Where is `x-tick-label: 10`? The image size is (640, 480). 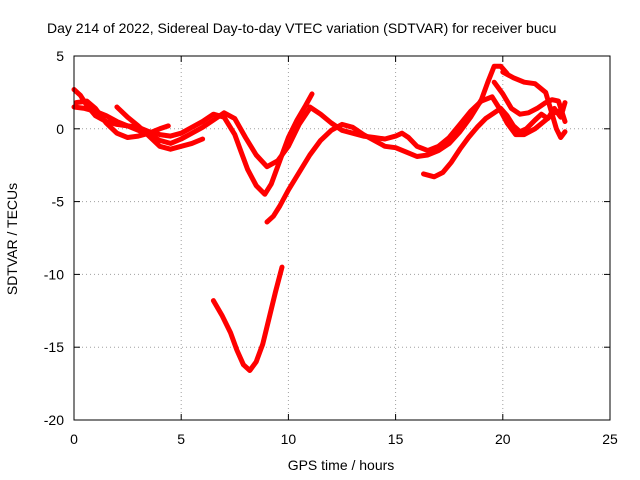 x-tick-label: 10 is located at coordinates (289, 439).